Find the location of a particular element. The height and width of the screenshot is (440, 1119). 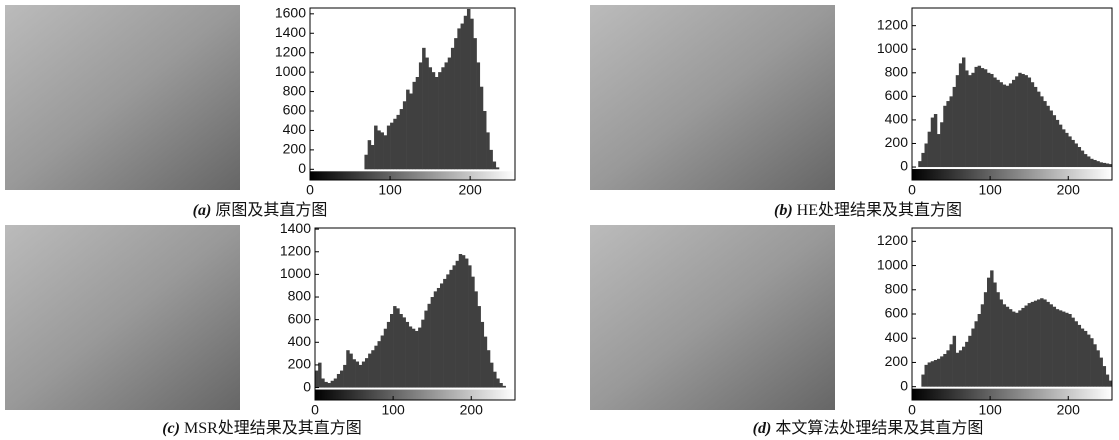

y-tick-label: 1200 is located at coordinates (892, 24).